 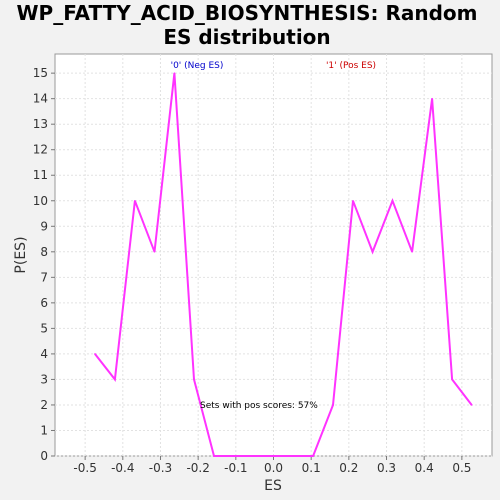 I want to click on y-tick-label: 6, so click(x=44, y=303).